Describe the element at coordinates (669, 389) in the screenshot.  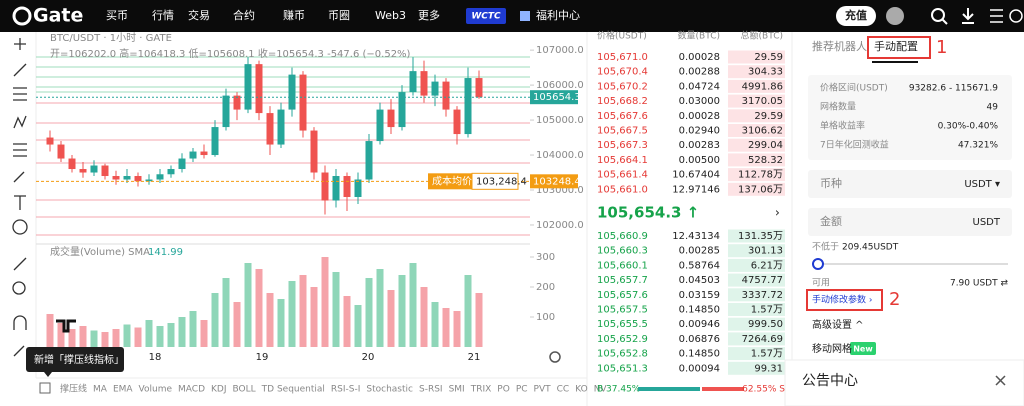
I see `buy-bar` at that location.